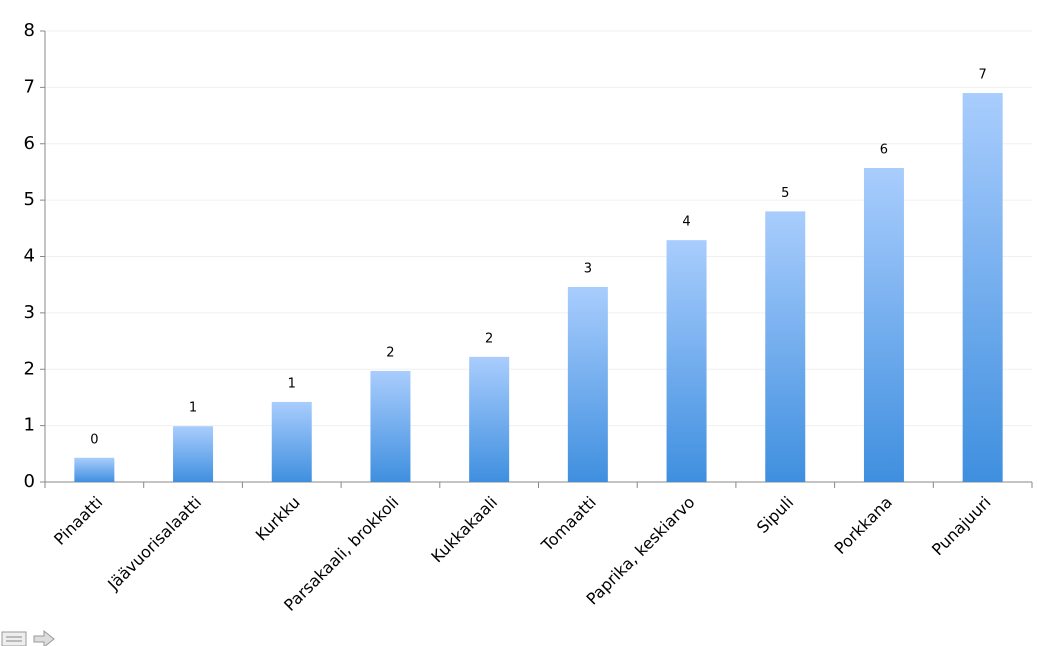  I want to click on value-label: 3, so click(588, 268).